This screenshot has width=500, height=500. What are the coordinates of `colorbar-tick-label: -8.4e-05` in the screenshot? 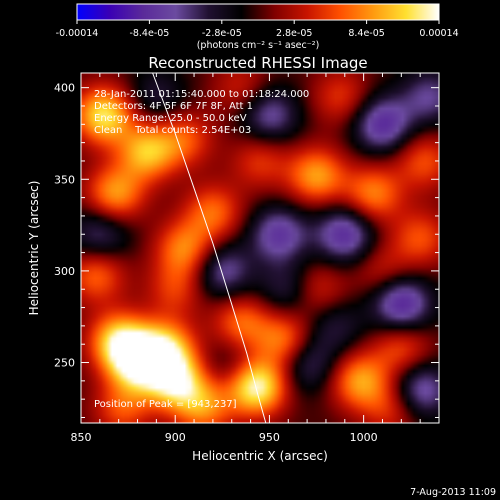 It's located at (149, 33).